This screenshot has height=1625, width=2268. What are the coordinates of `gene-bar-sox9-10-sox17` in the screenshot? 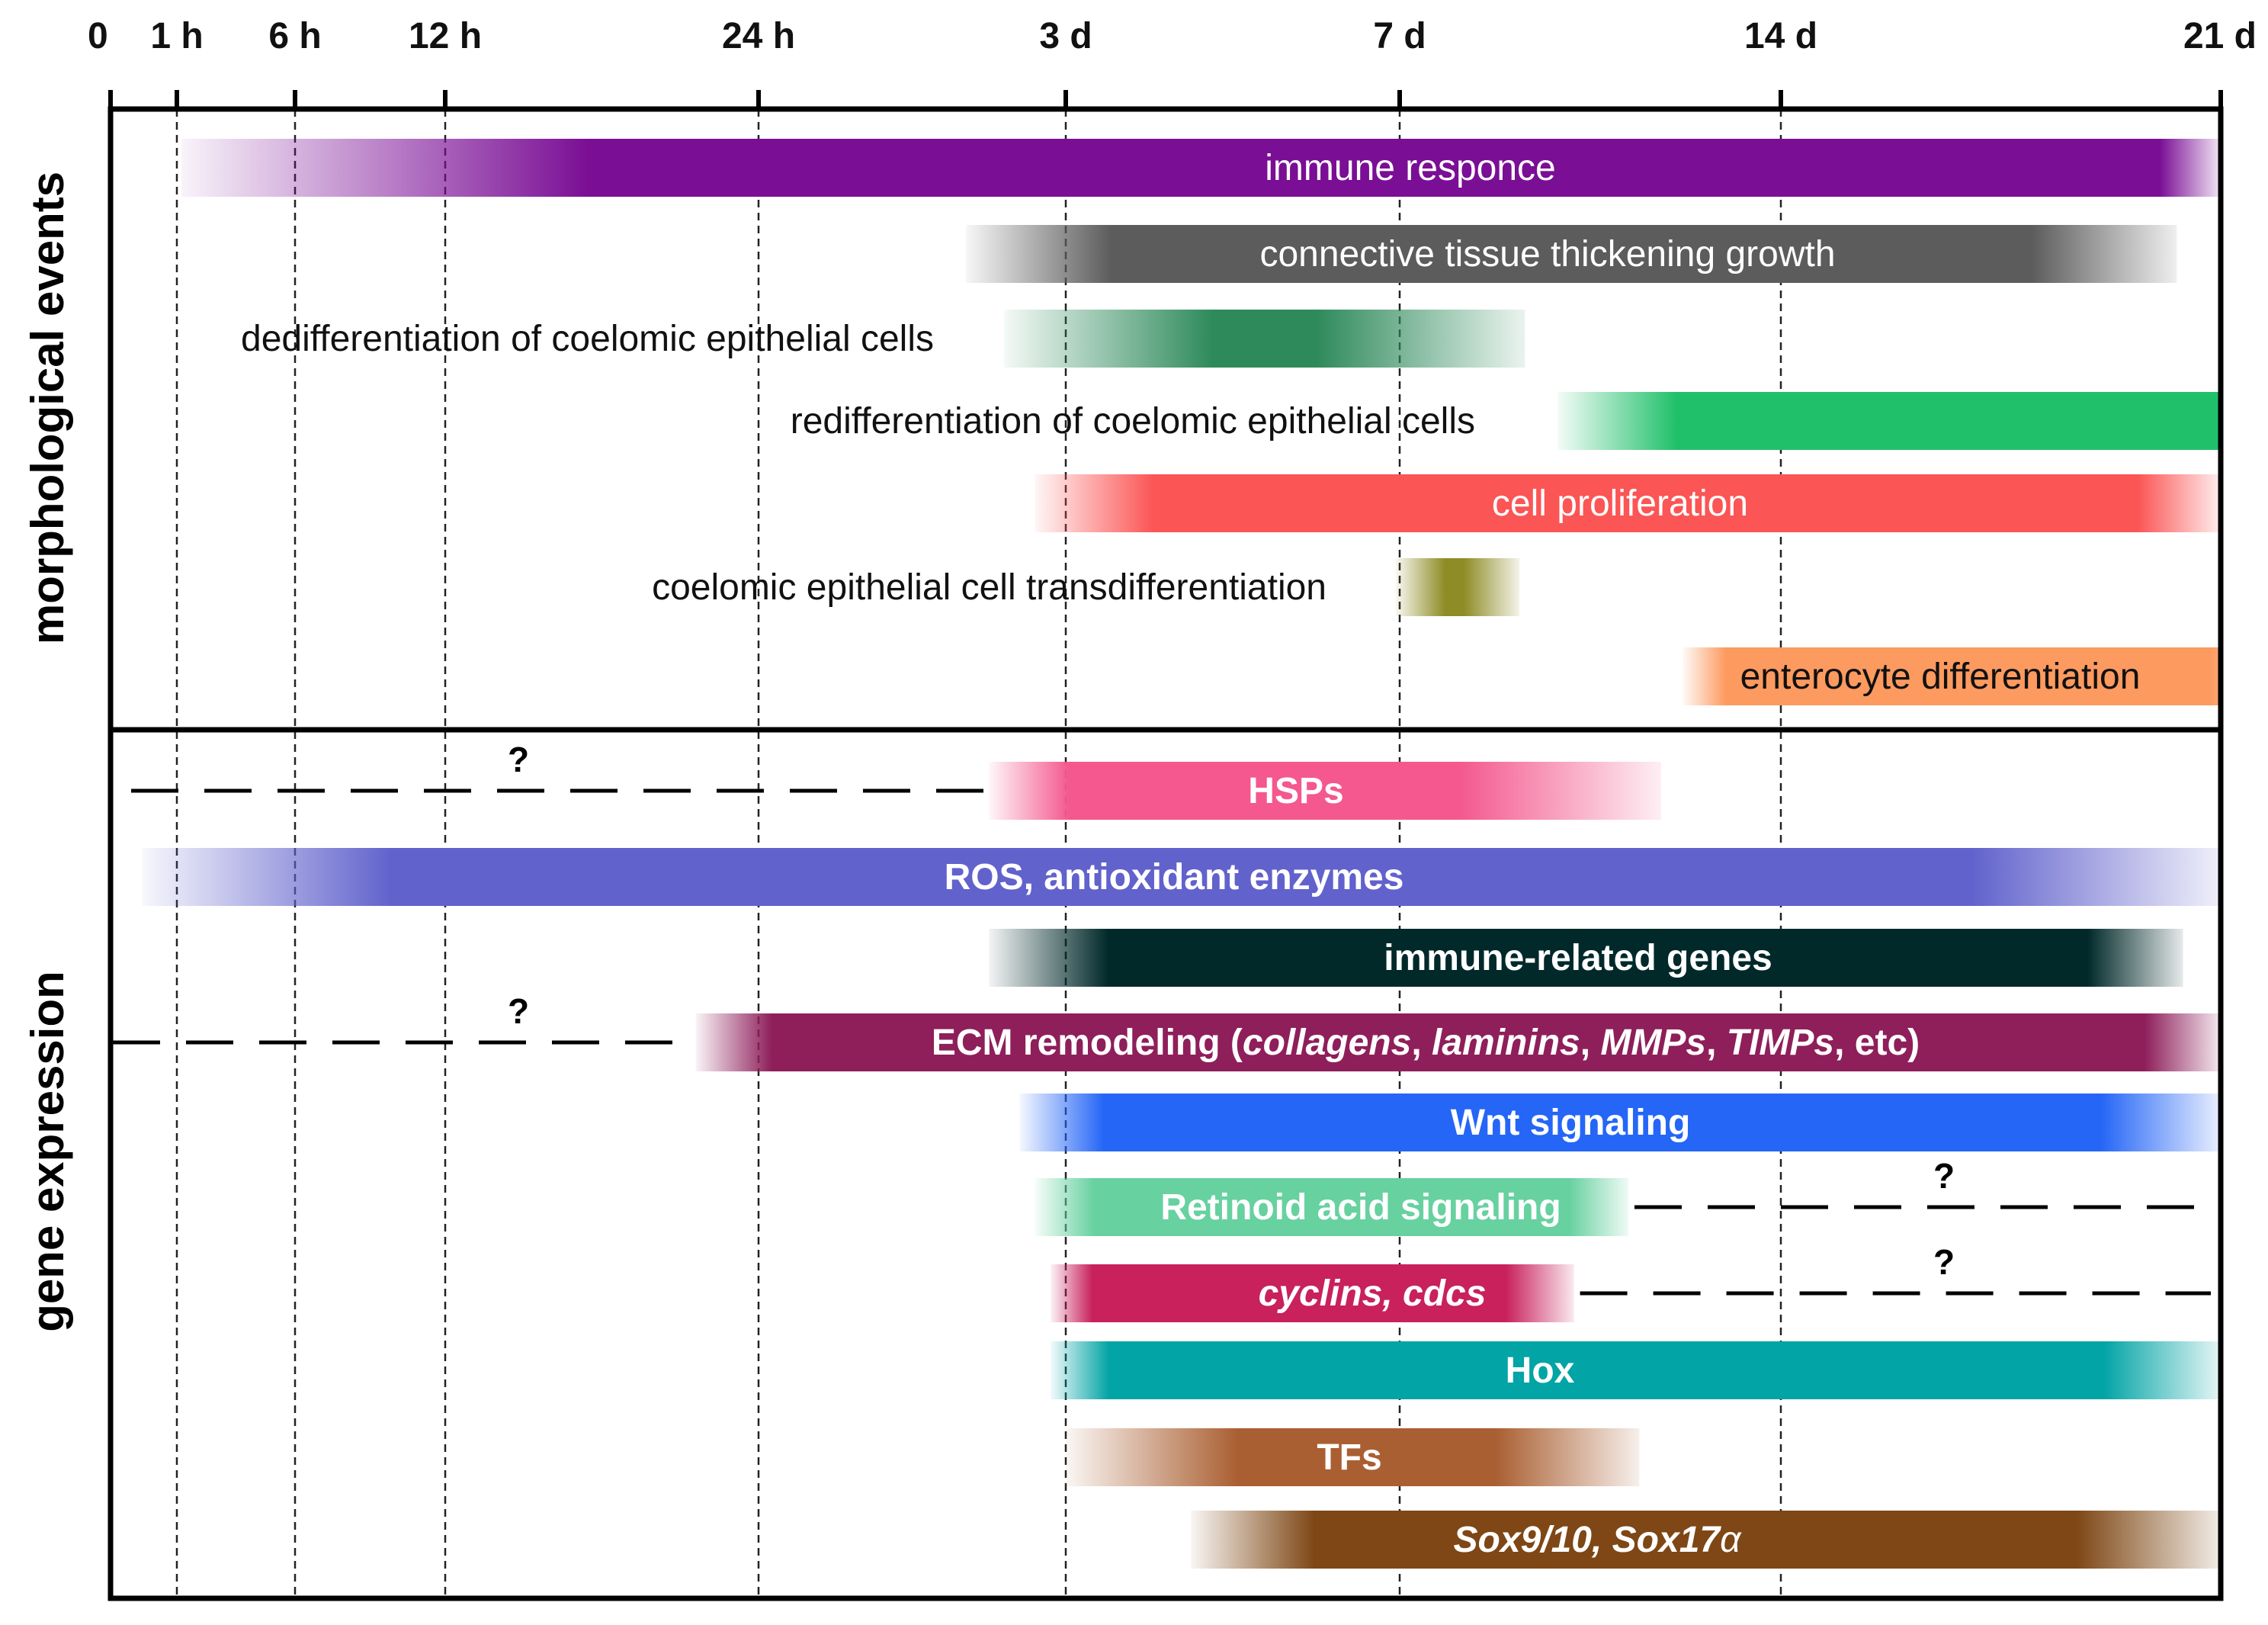 It's located at (1706, 1540).